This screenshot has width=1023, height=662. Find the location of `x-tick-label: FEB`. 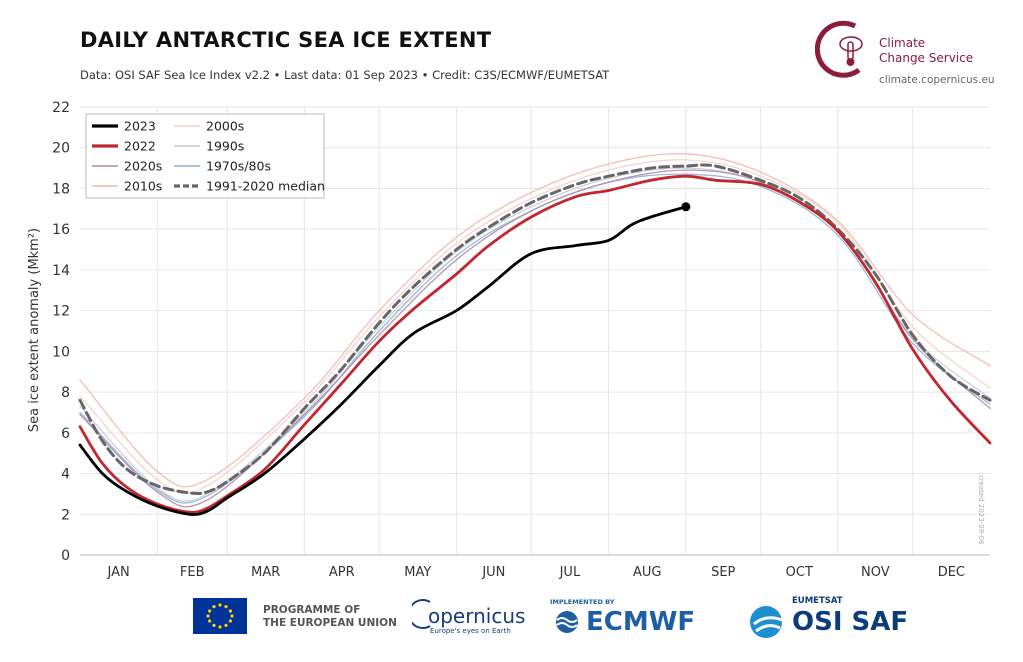

x-tick-label: FEB is located at coordinates (192, 572).